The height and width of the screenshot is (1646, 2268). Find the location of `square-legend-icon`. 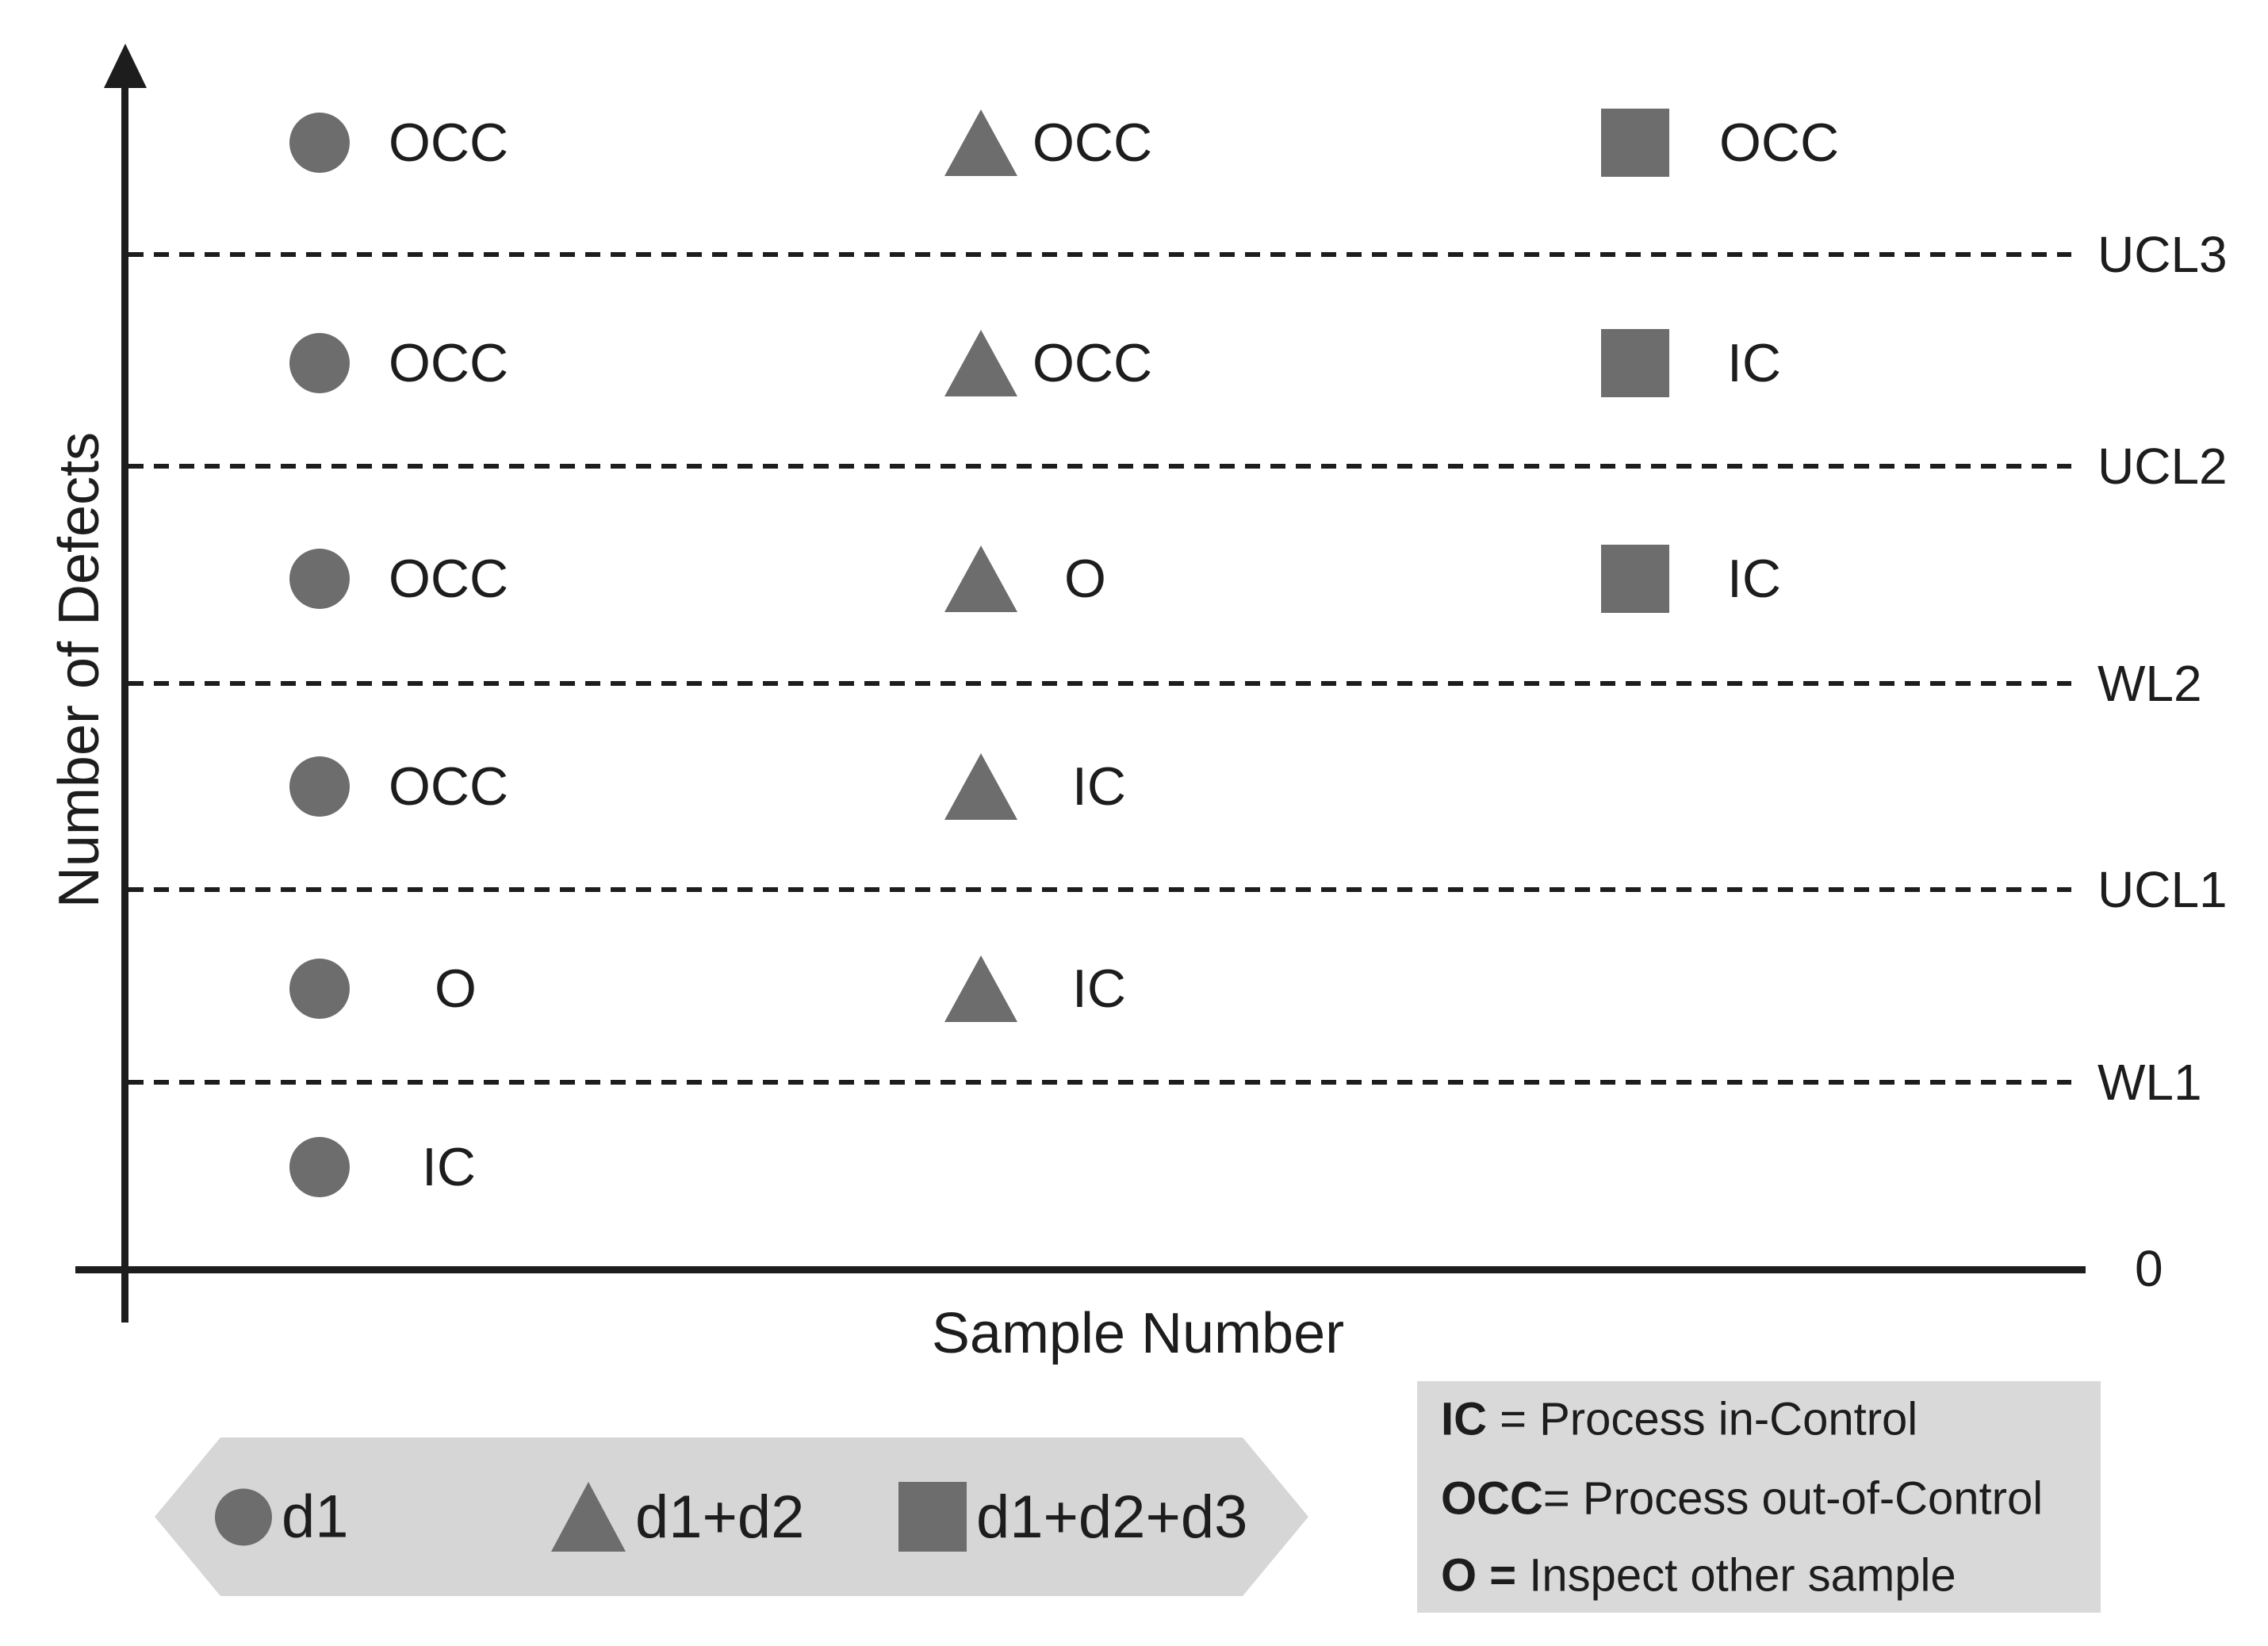

square-legend-icon is located at coordinates (932, 1517).